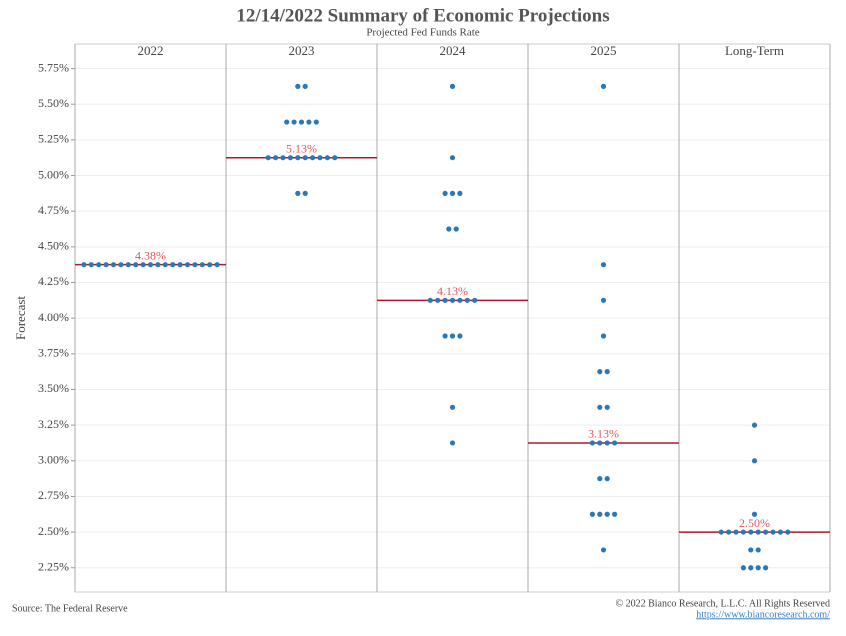 This screenshot has height=636, width=846. Describe the element at coordinates (53, 353) in the screenshot. I see `y-tick-label: 3.75%` at that location.